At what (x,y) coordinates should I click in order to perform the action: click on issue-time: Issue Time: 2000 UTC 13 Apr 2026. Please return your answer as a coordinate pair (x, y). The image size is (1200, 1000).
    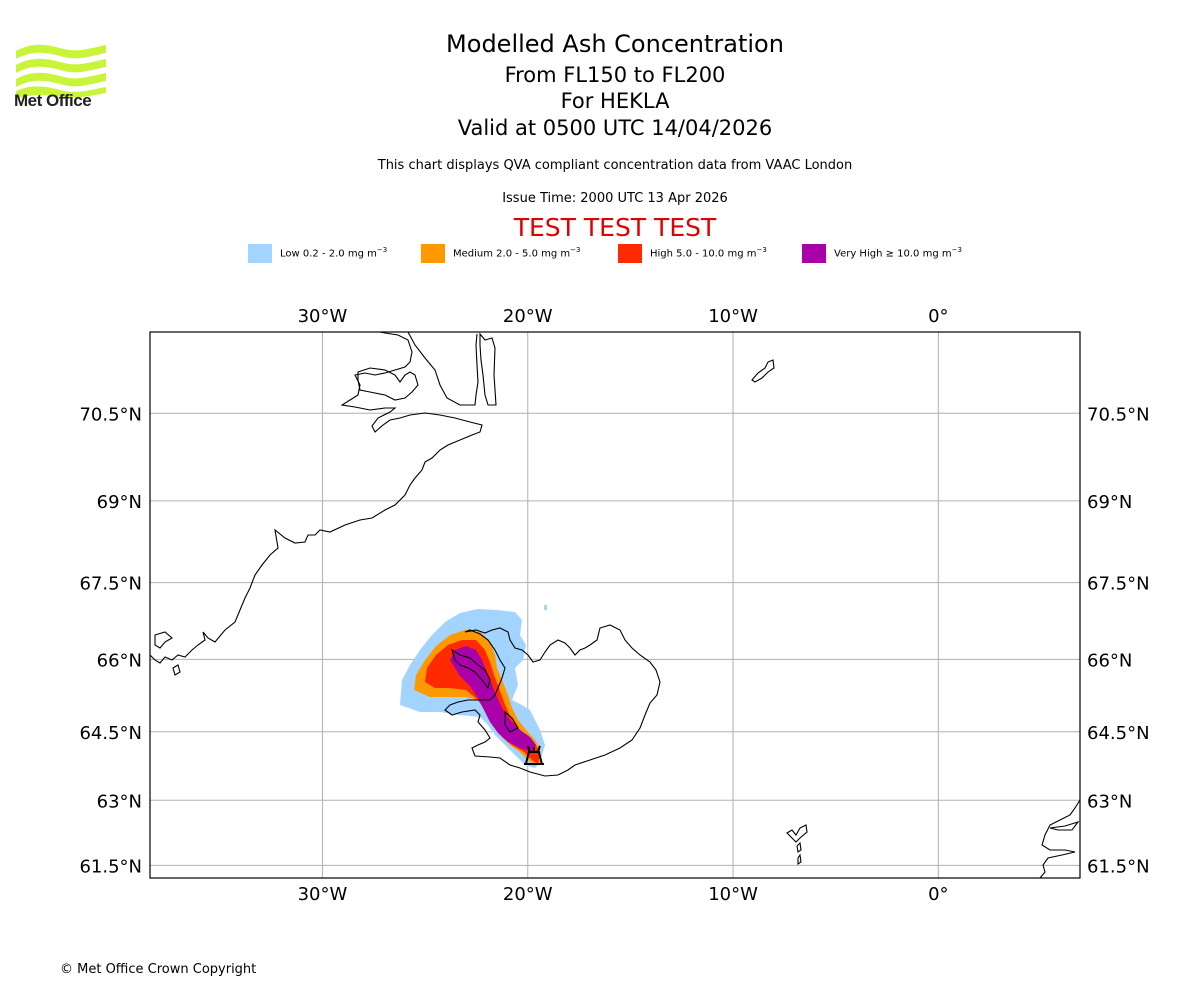
    Looking at the image, I should click on (615, 198).